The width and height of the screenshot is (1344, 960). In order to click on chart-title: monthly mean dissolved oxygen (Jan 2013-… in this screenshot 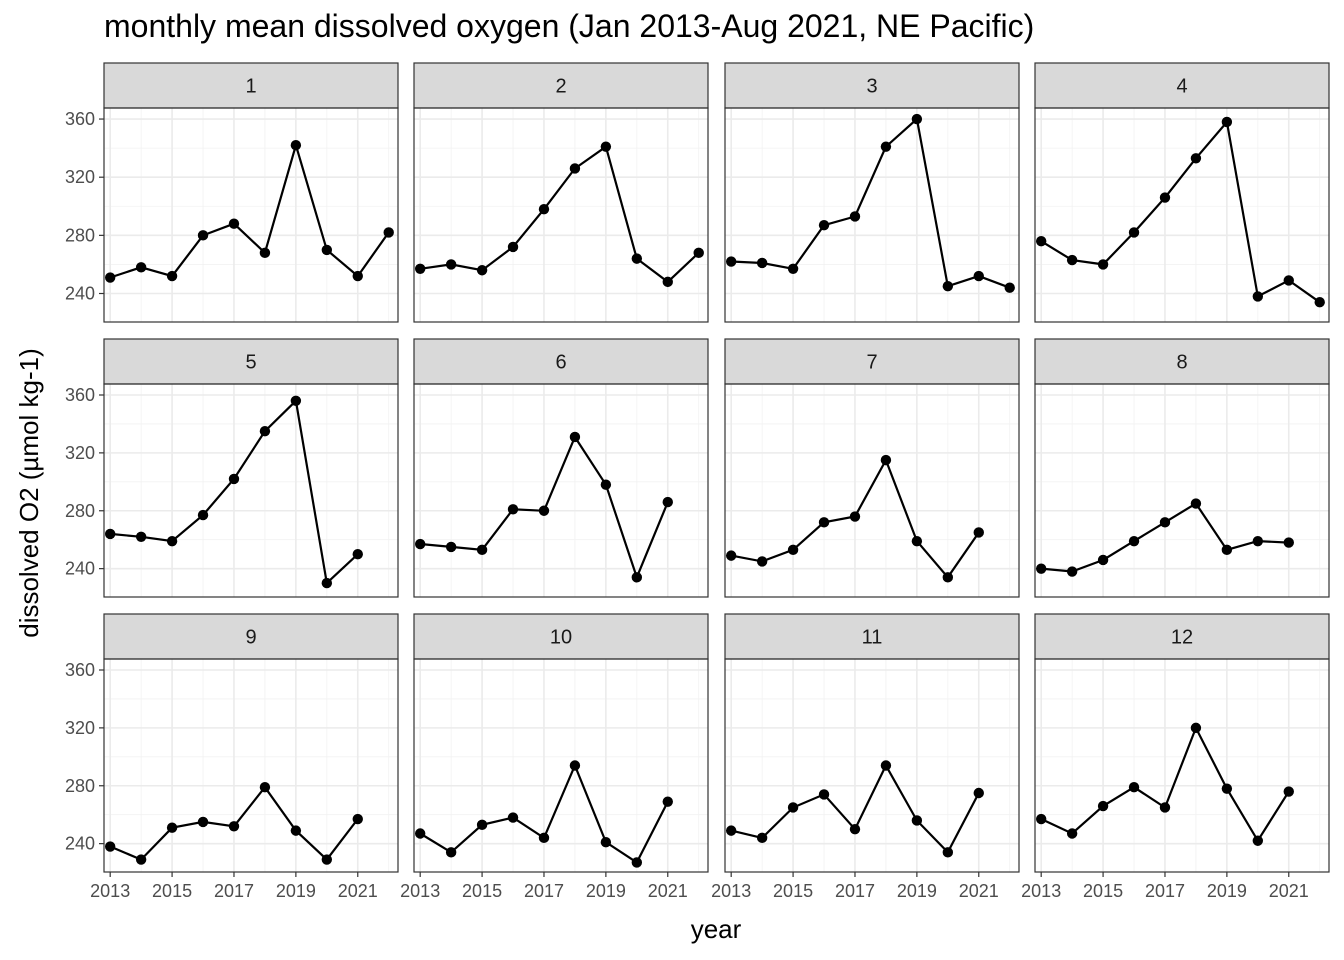, I will do `click(569, 26)`.